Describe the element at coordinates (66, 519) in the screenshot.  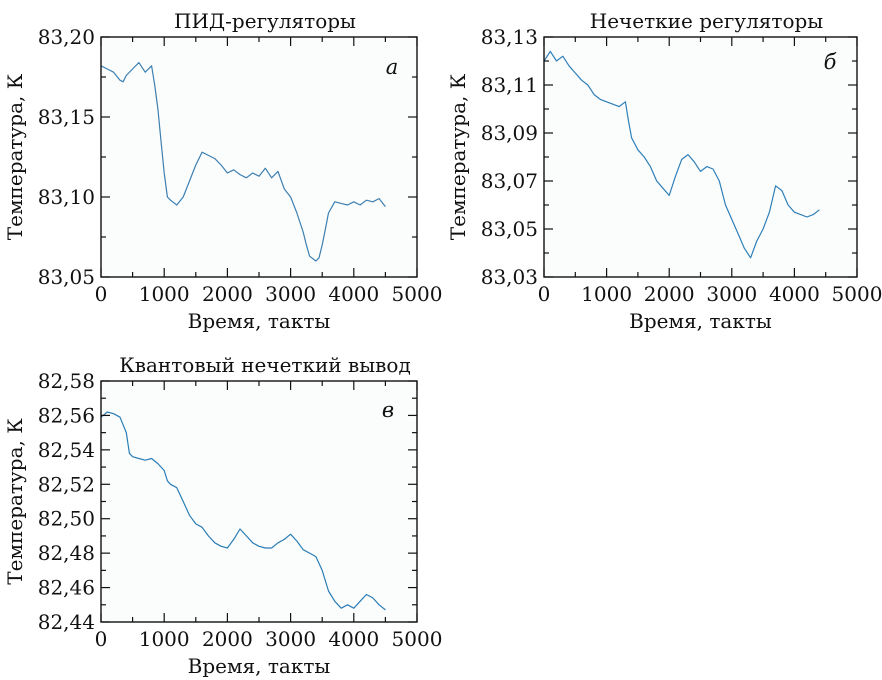
I see `y-tick-label: 82,50` at that location.